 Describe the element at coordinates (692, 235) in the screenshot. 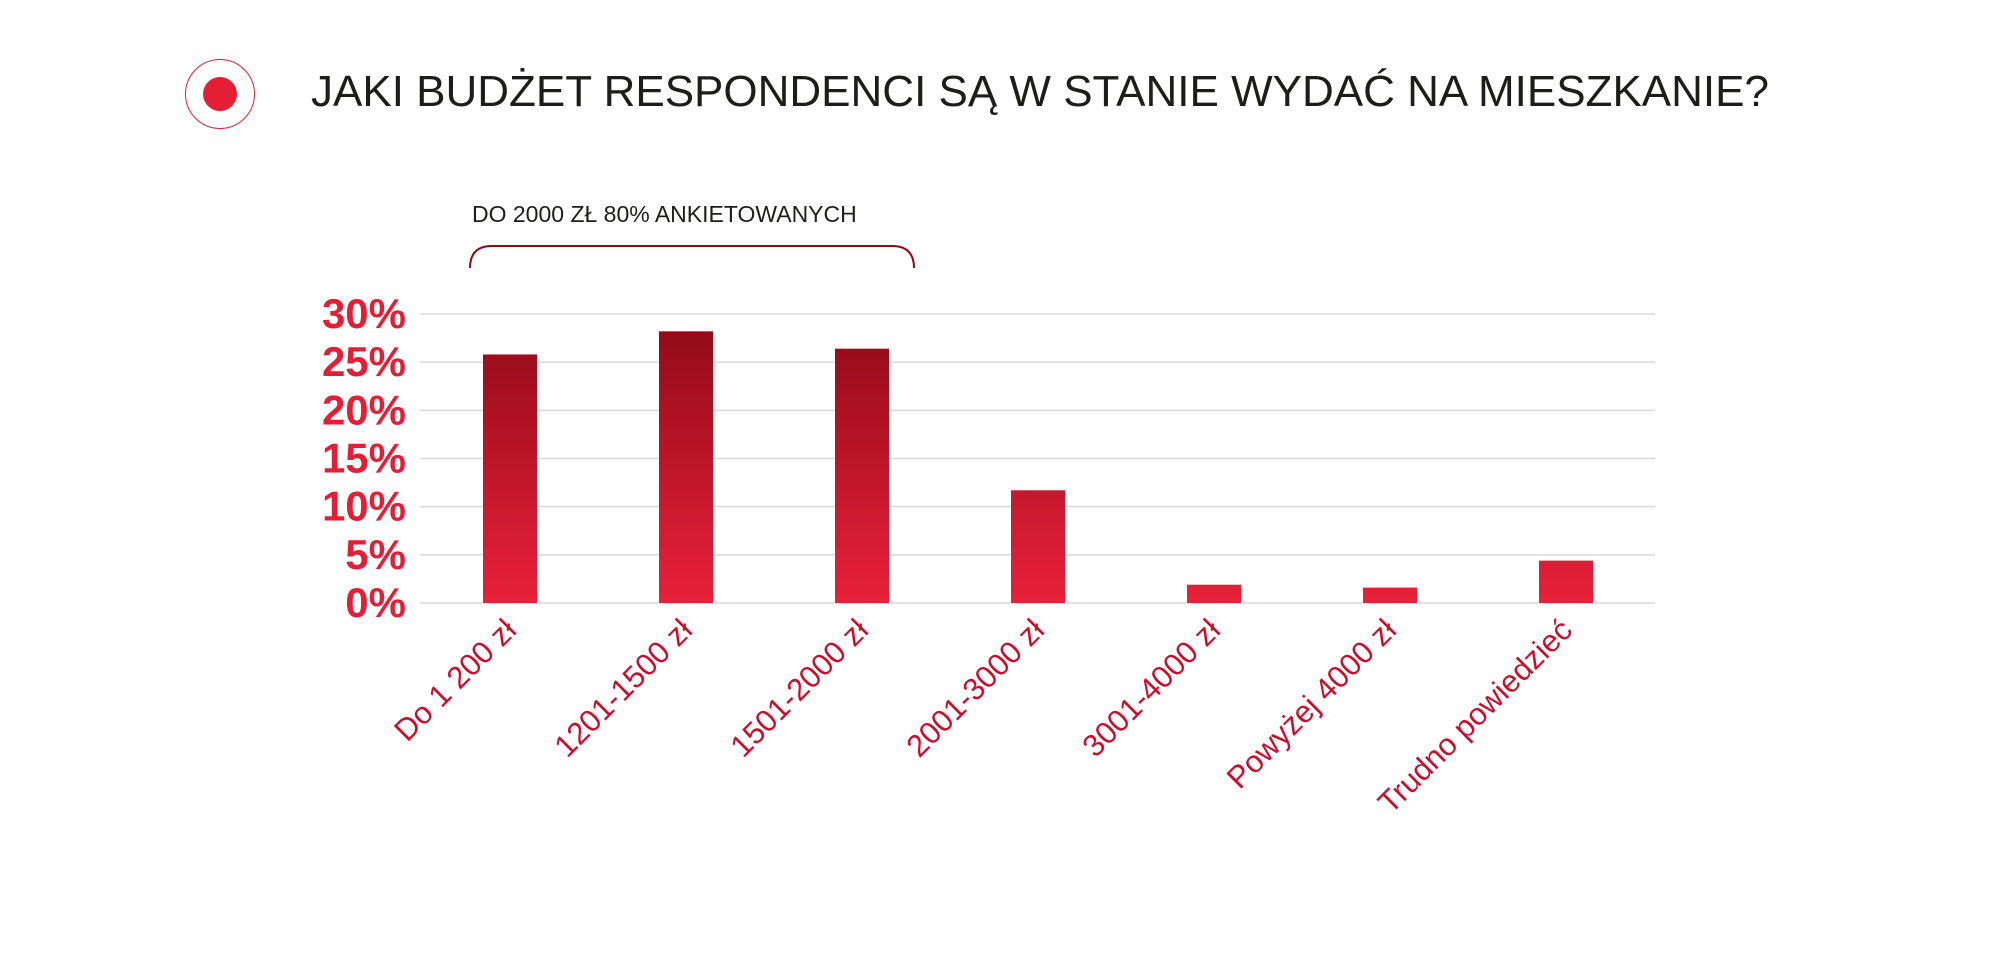

I see `annotation-group: DO 2000 ZŁ 80% ANKIETOWANYCH` at that location.